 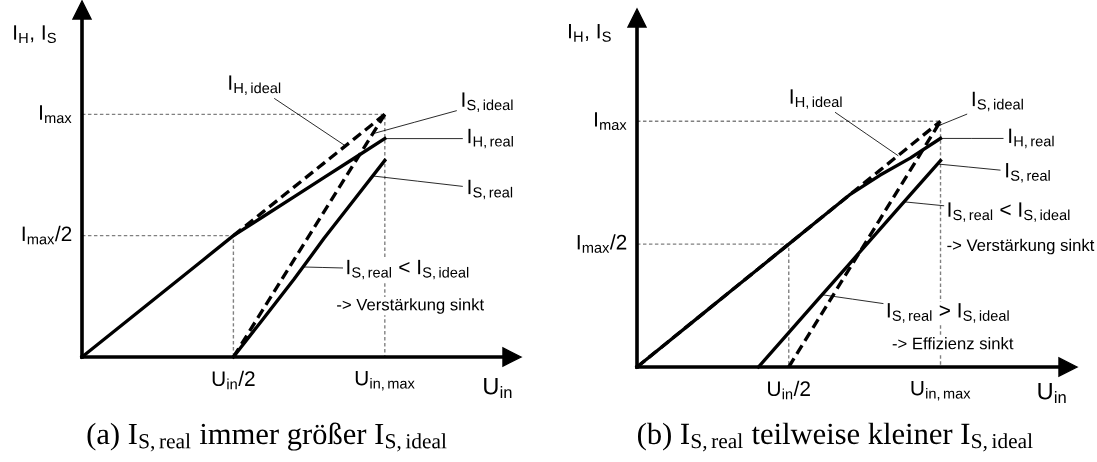 I want to click on text: (b) I$_{S,real}$ teilweise kleiner I$_{S,ideal}$, so click(x=835, y=437).